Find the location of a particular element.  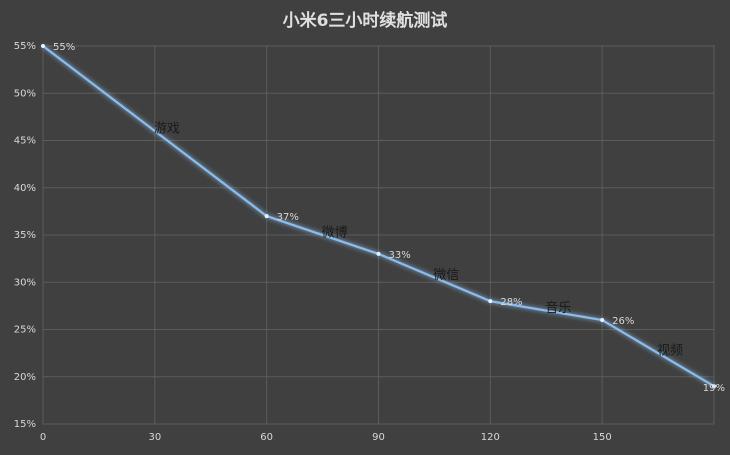

y-tick-label: 25% is located at coordinates (25, 330).